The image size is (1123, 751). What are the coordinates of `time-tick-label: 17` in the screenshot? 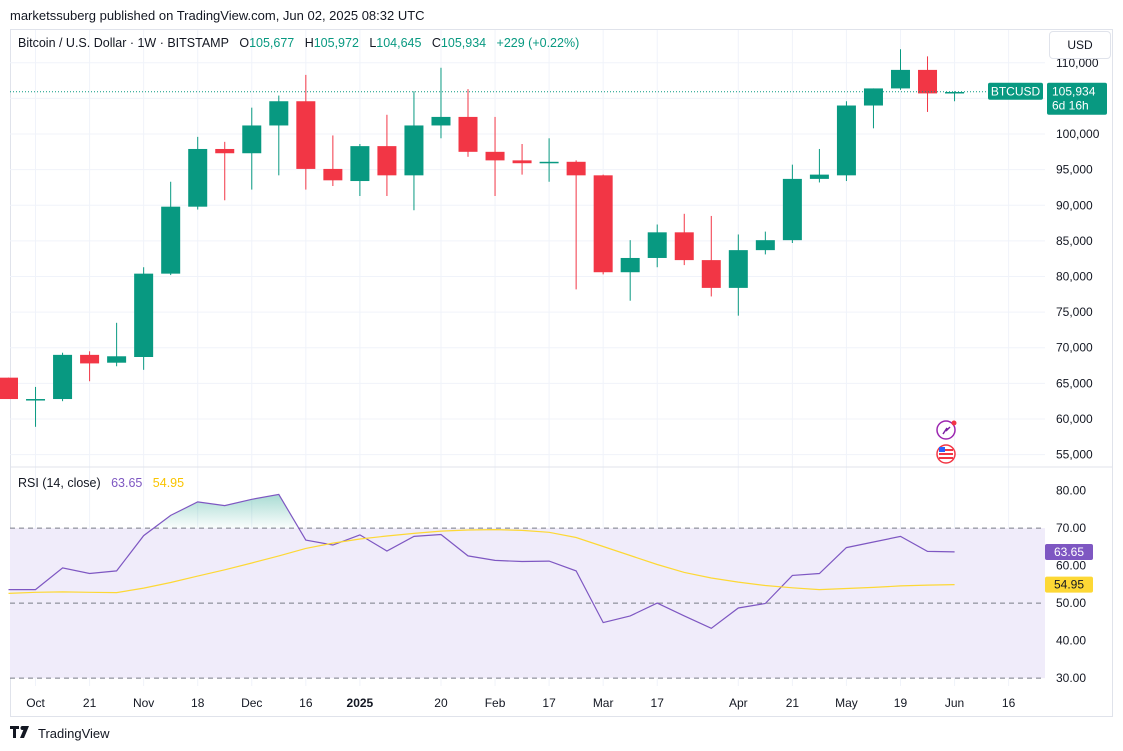 It's located at (658, 703).